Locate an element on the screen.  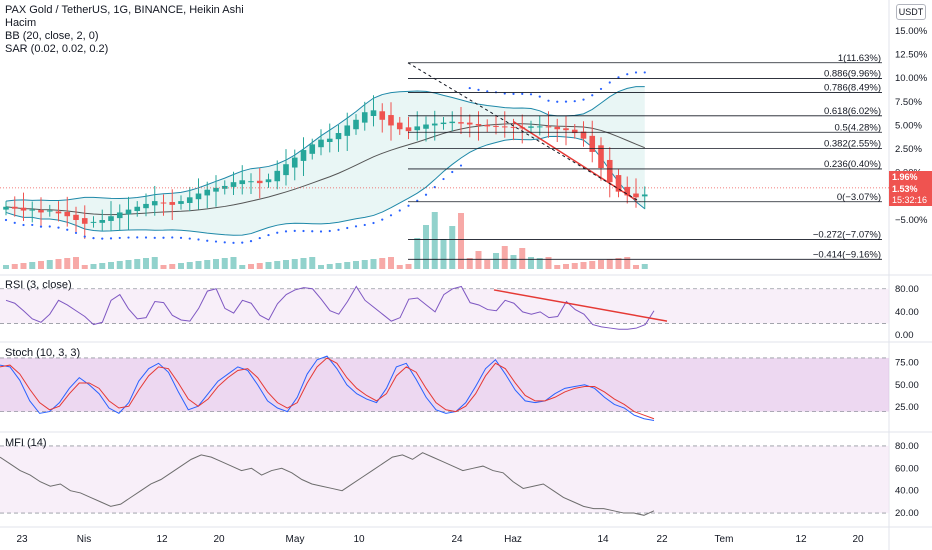
time-tick-label: 12 is located at coordinates (801, 539).